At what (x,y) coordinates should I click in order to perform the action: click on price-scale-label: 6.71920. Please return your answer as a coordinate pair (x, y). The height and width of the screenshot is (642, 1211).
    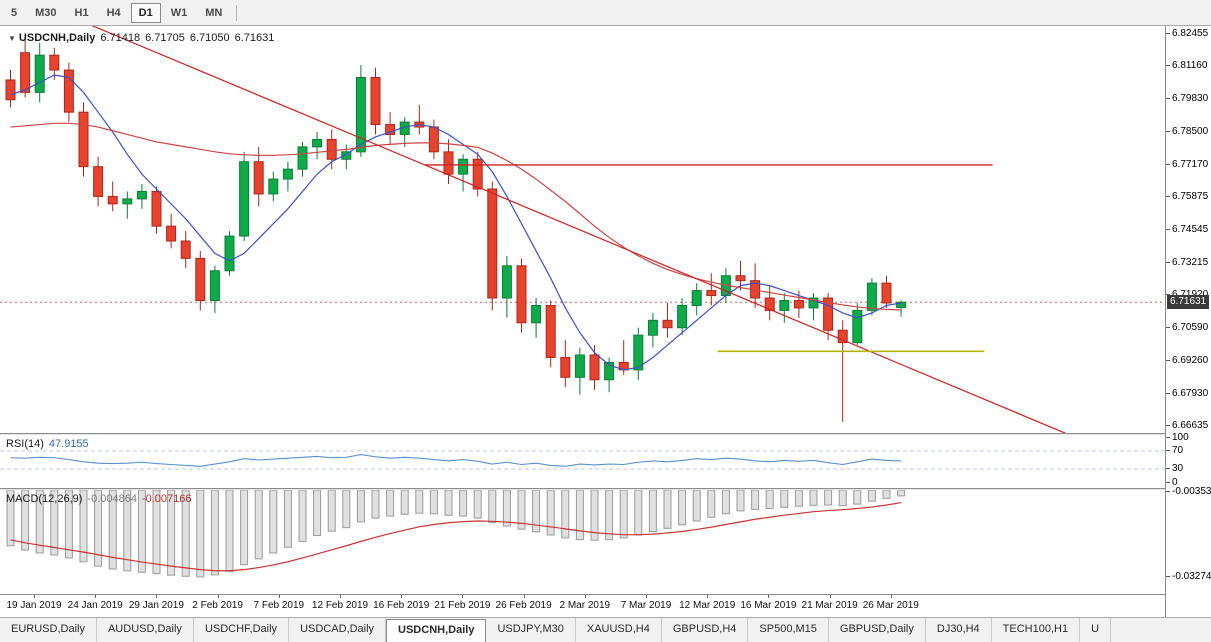
    Looking at the image, I should click on (1190, 295).